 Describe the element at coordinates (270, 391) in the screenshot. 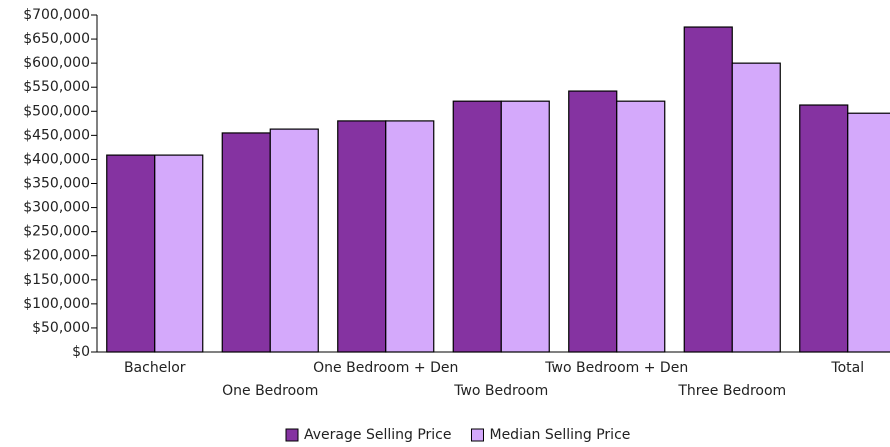

I see `x-tick-label: One Bedroom` at that location.